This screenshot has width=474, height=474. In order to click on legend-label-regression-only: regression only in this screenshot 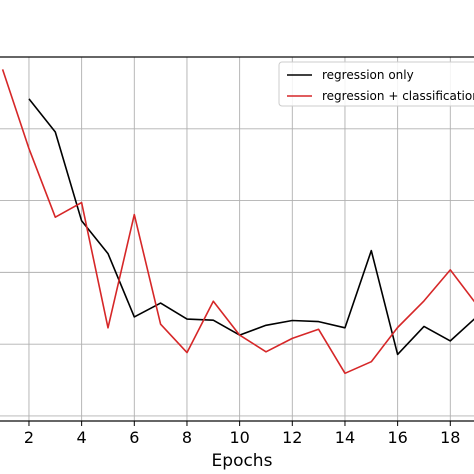, I will do `click(368, 75)`.